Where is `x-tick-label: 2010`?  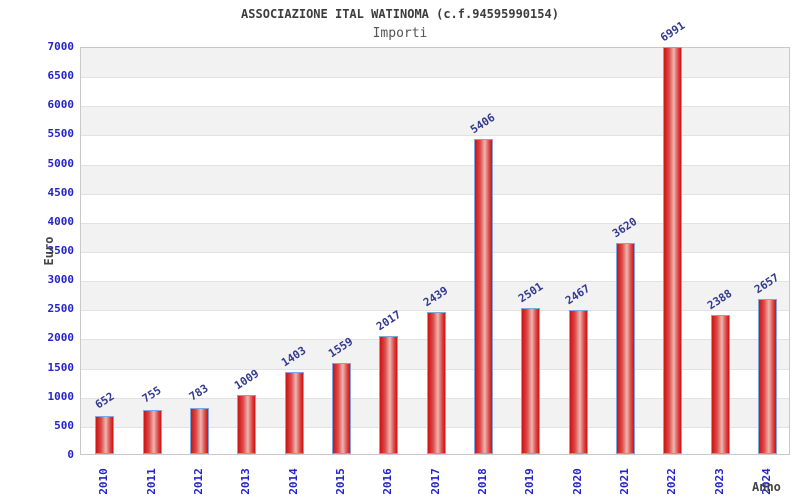 x-tick-label: 2010 is located at coordinates (103, 479).